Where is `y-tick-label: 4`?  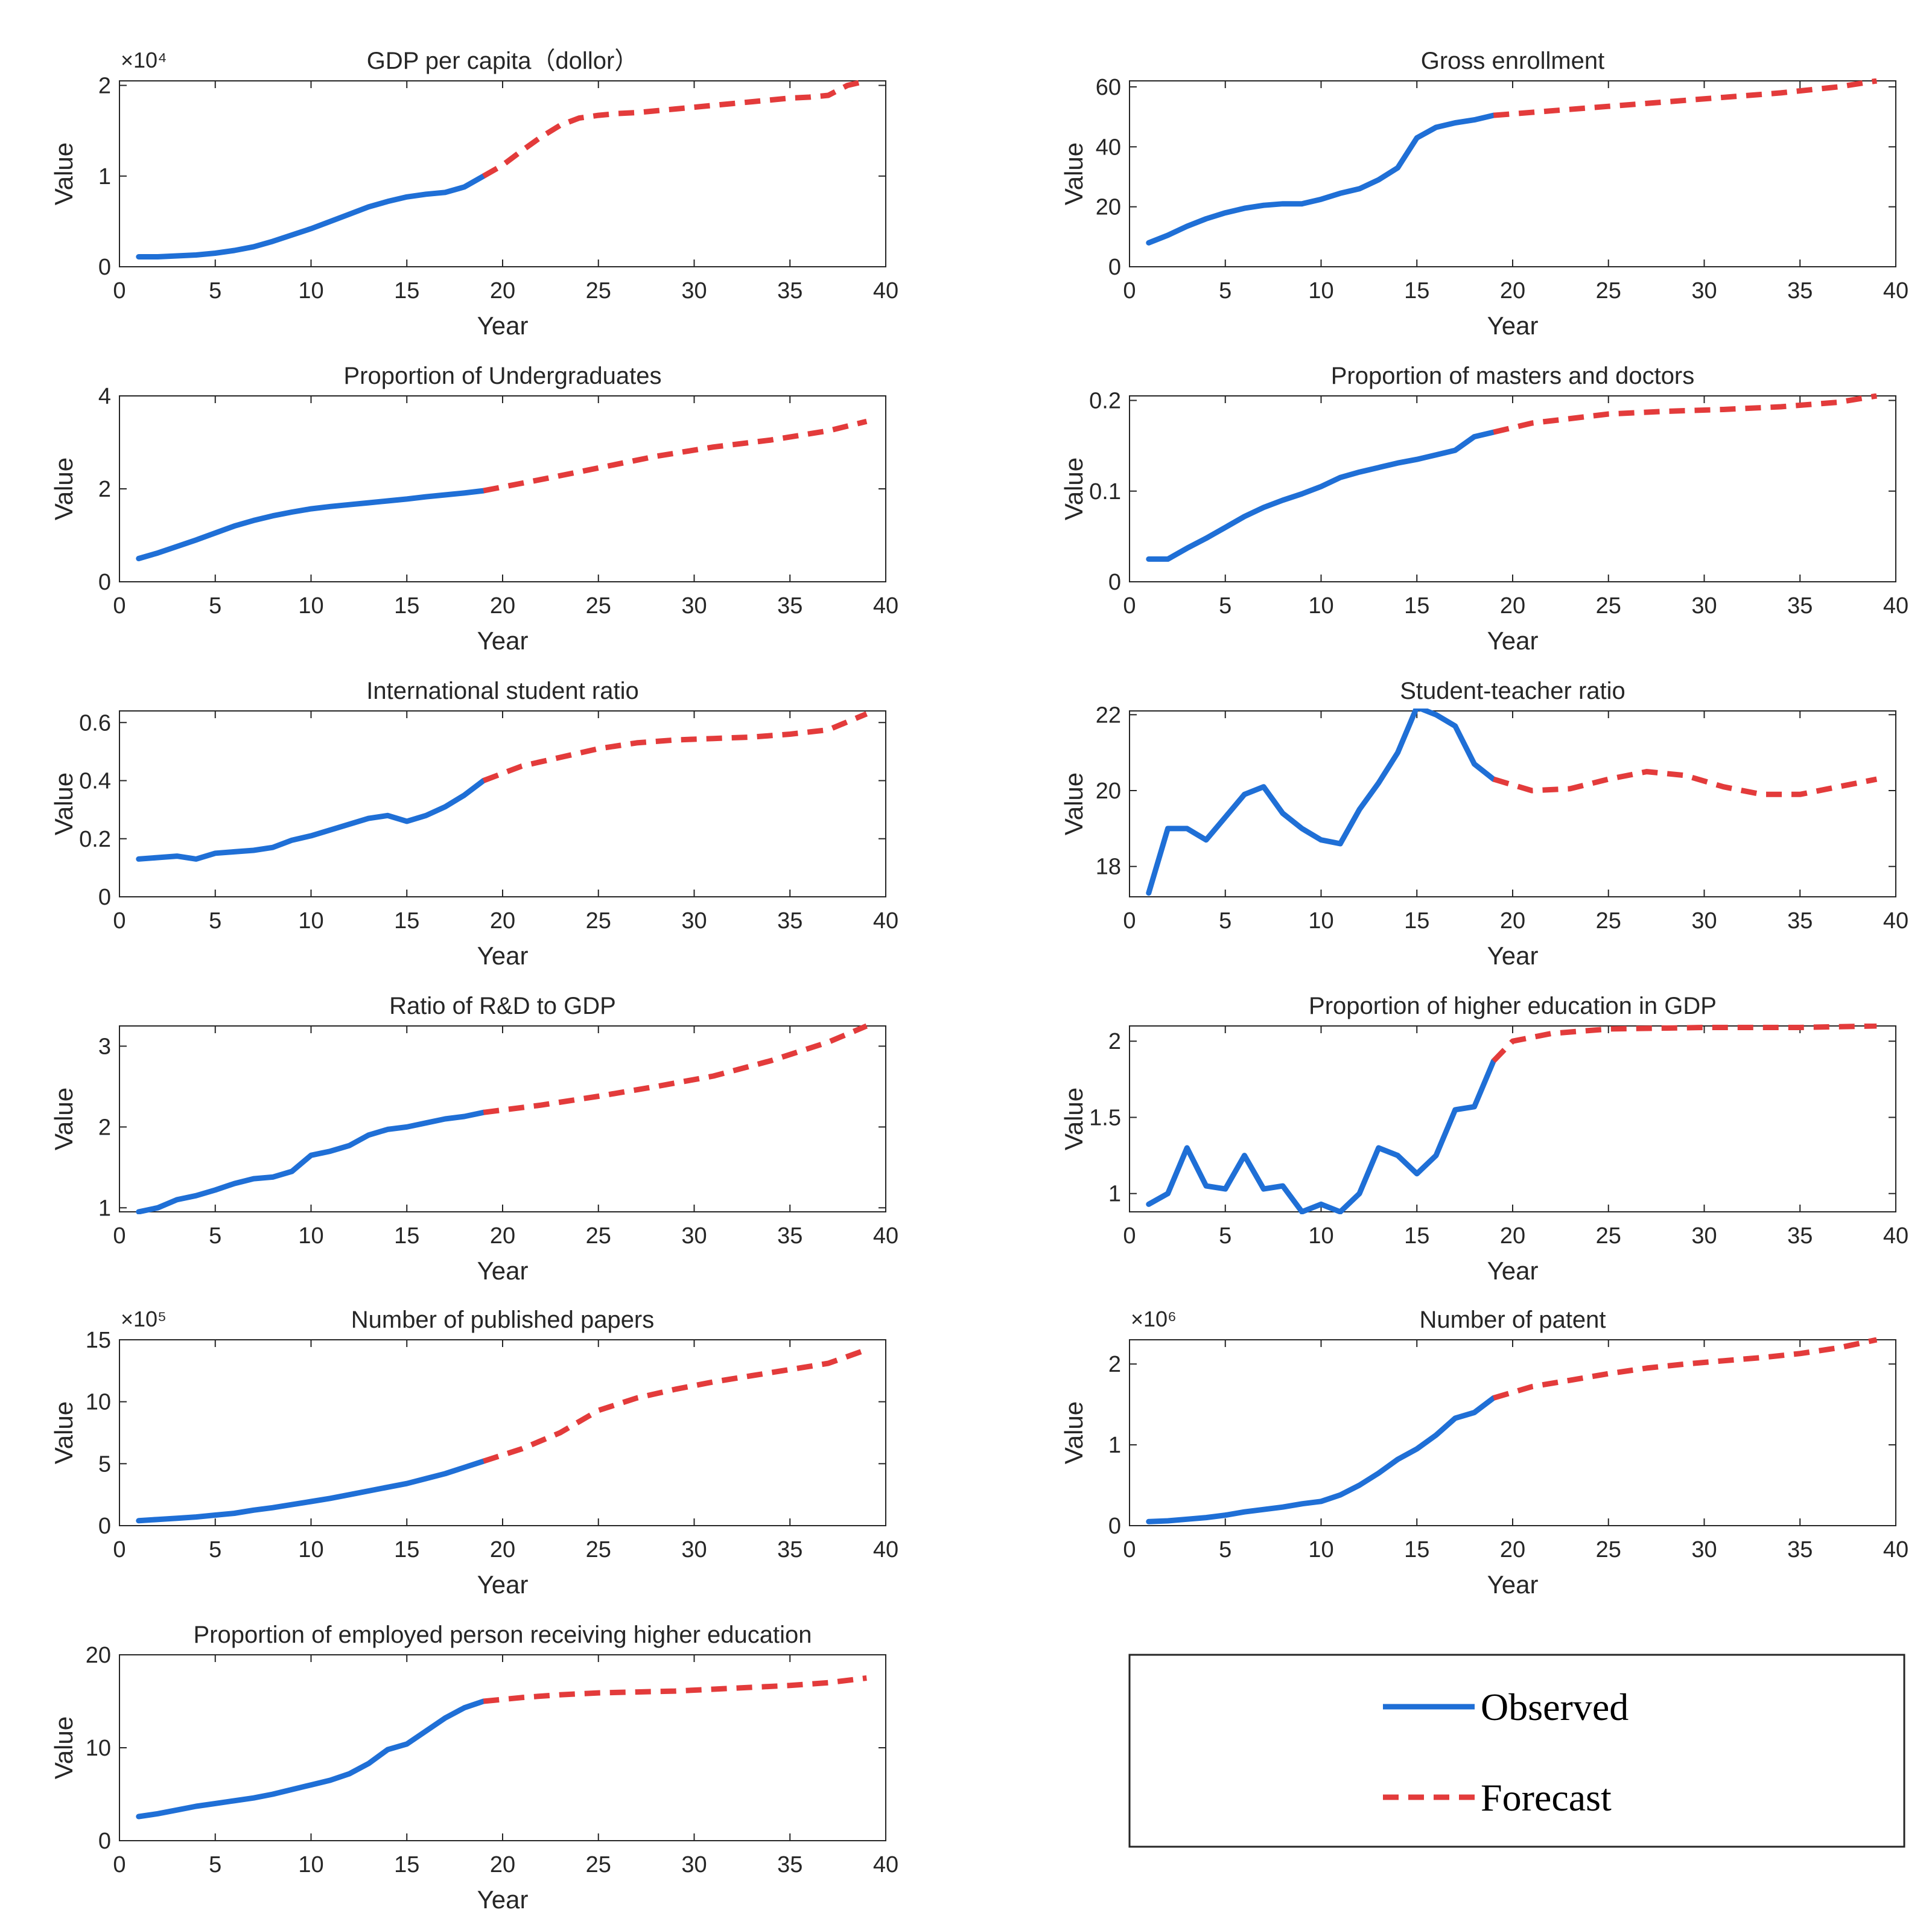 y-tick-label: 4 is located at coordinates (104, 396).